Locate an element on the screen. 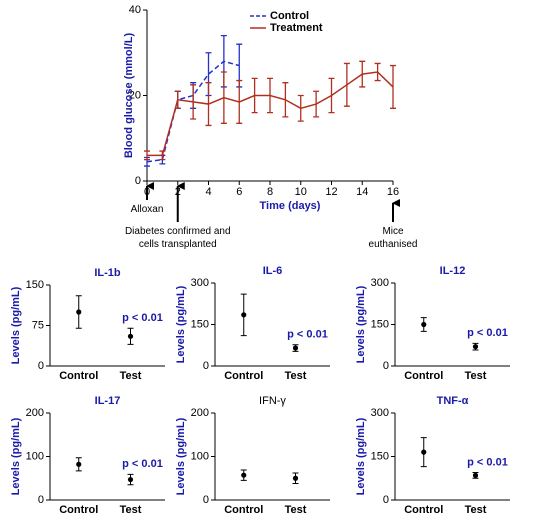 The width and height of the screenshot is (550, 524). x-tick-label: 6 is located at coordinates (239, 192).